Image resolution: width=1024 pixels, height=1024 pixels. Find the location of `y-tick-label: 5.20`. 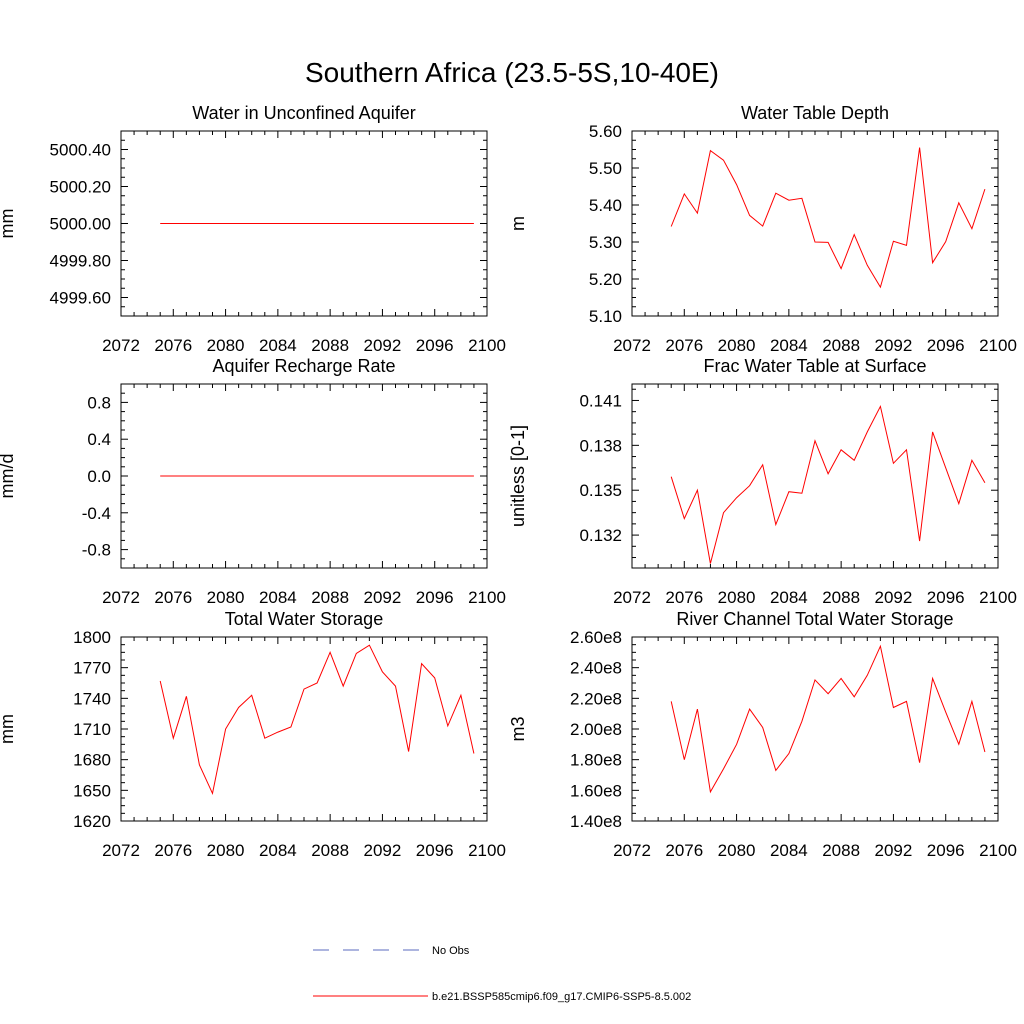

y-tick-label: 5.20 is located at coordinates (605, 279).